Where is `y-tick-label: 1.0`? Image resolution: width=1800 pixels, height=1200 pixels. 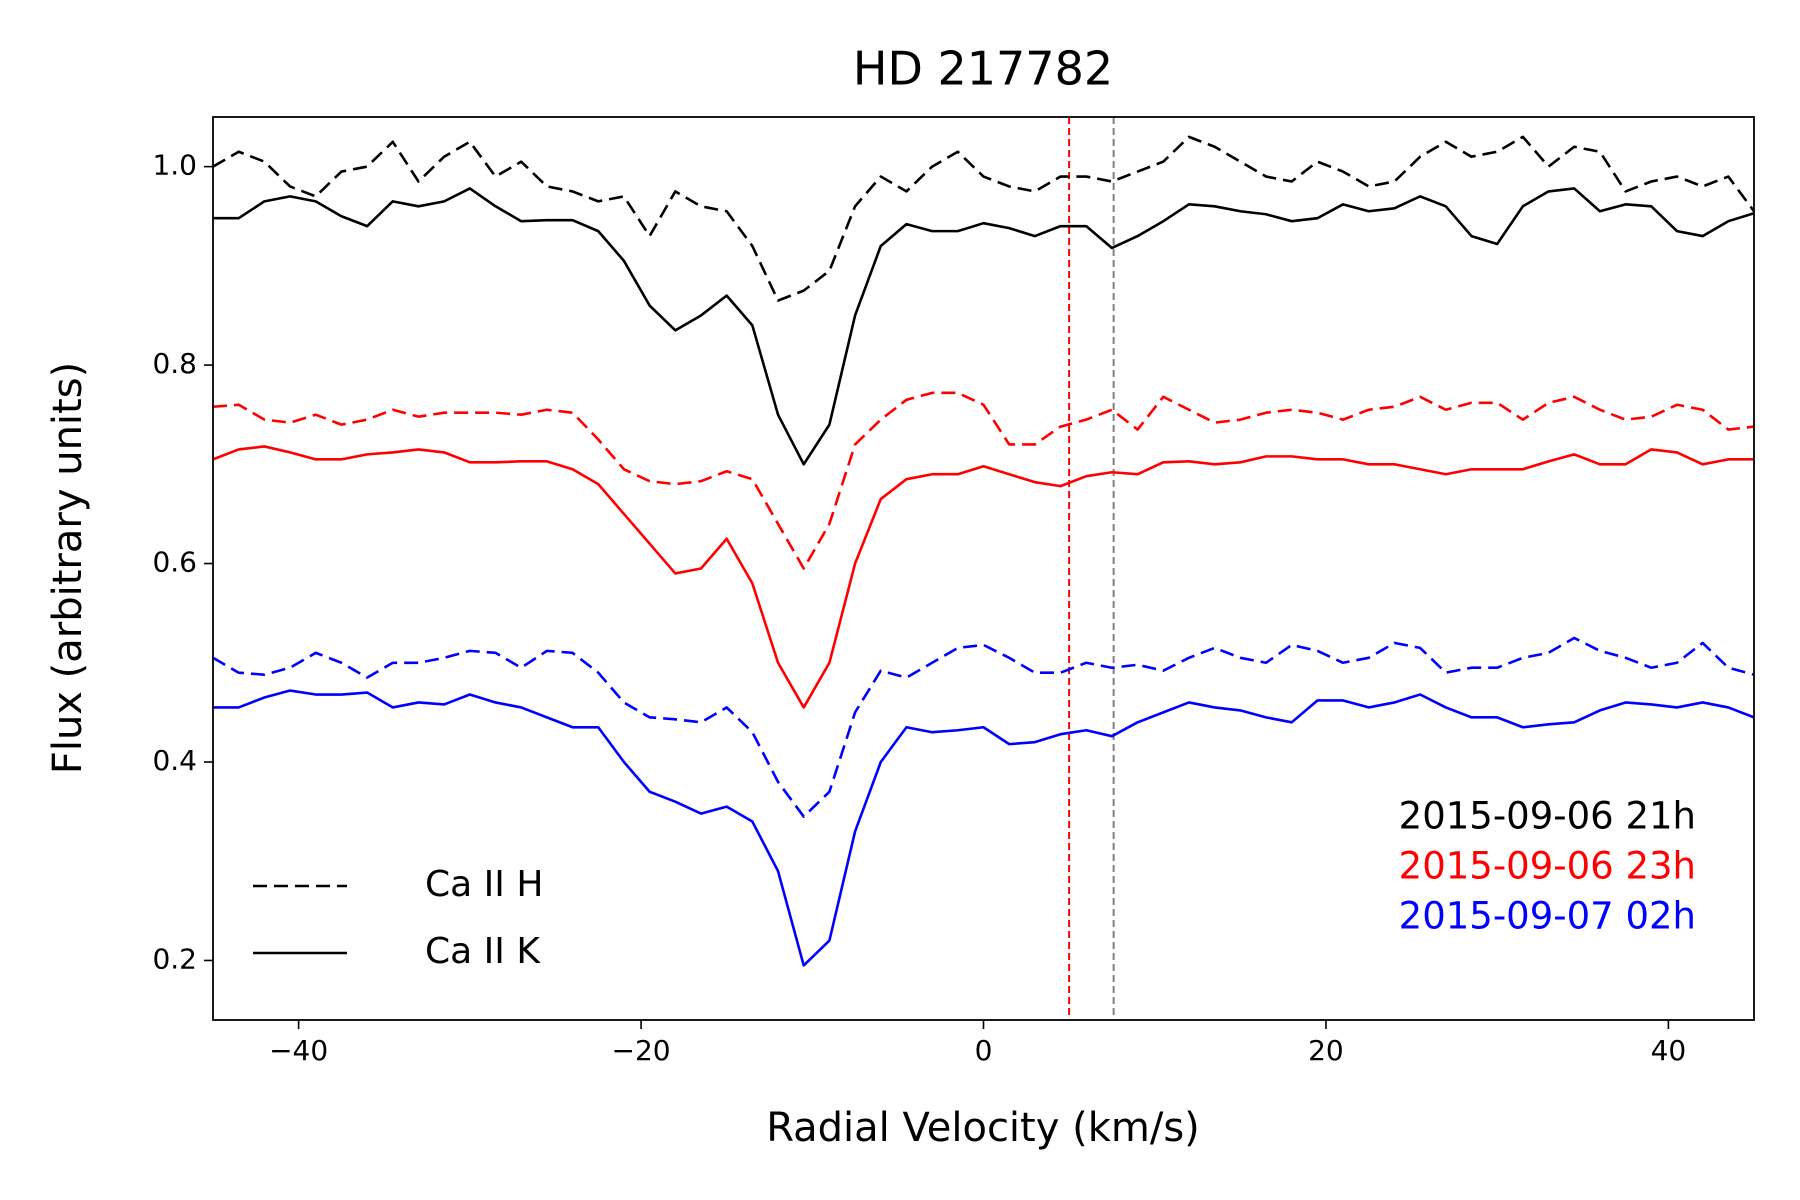 y-tick-label: 1.0 is located at coordinates (174, 165).